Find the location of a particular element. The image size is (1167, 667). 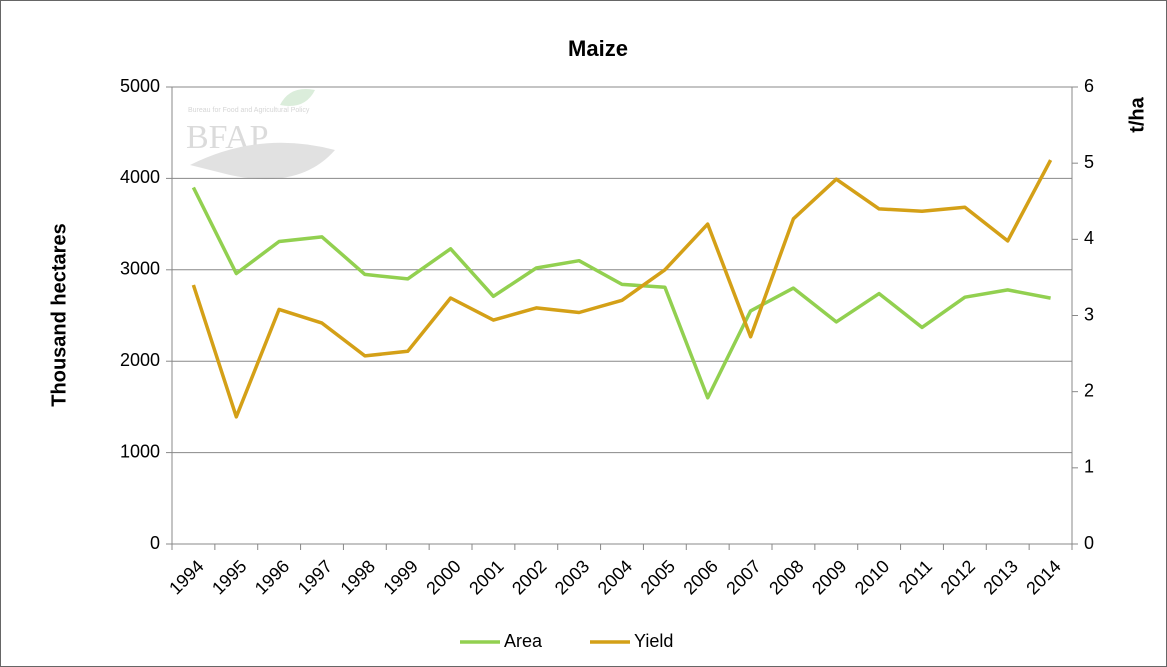

y-tick-label: 2000 is located at coordinates (140, 360).